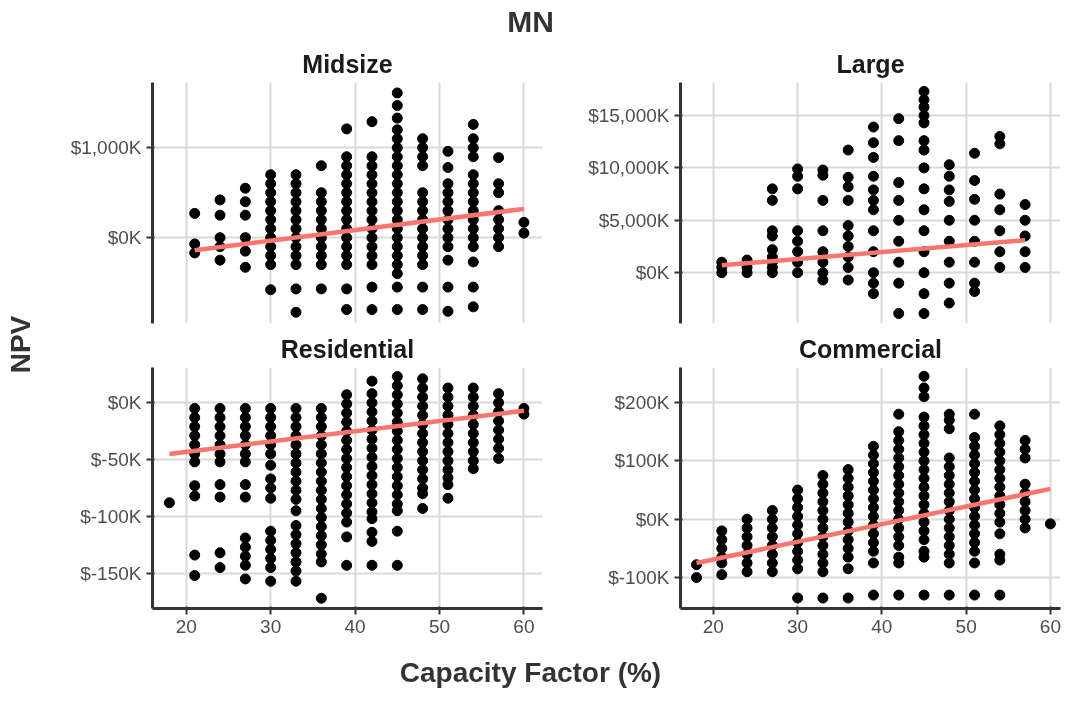 The height and width of the screenshot is (709, 1078). Describe the element at coordinates (20, 344) in the screenshot. I see `y-axis-title: NPV` at that location.